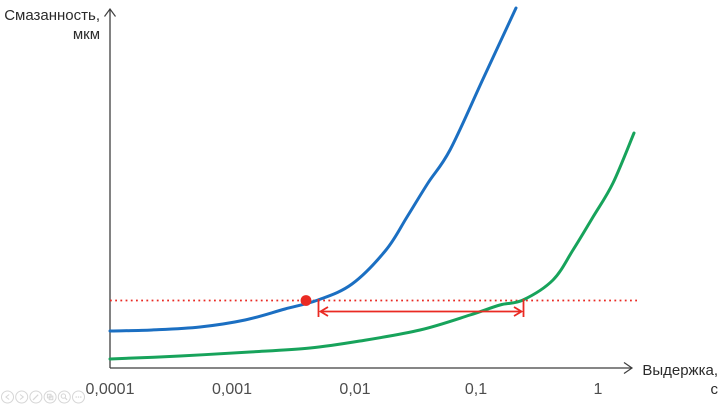 This screenshot has width=720, height=405. Describe the element at coordinates (7, 397) in the screenshot. I see `chevron-left-icon` at that location.